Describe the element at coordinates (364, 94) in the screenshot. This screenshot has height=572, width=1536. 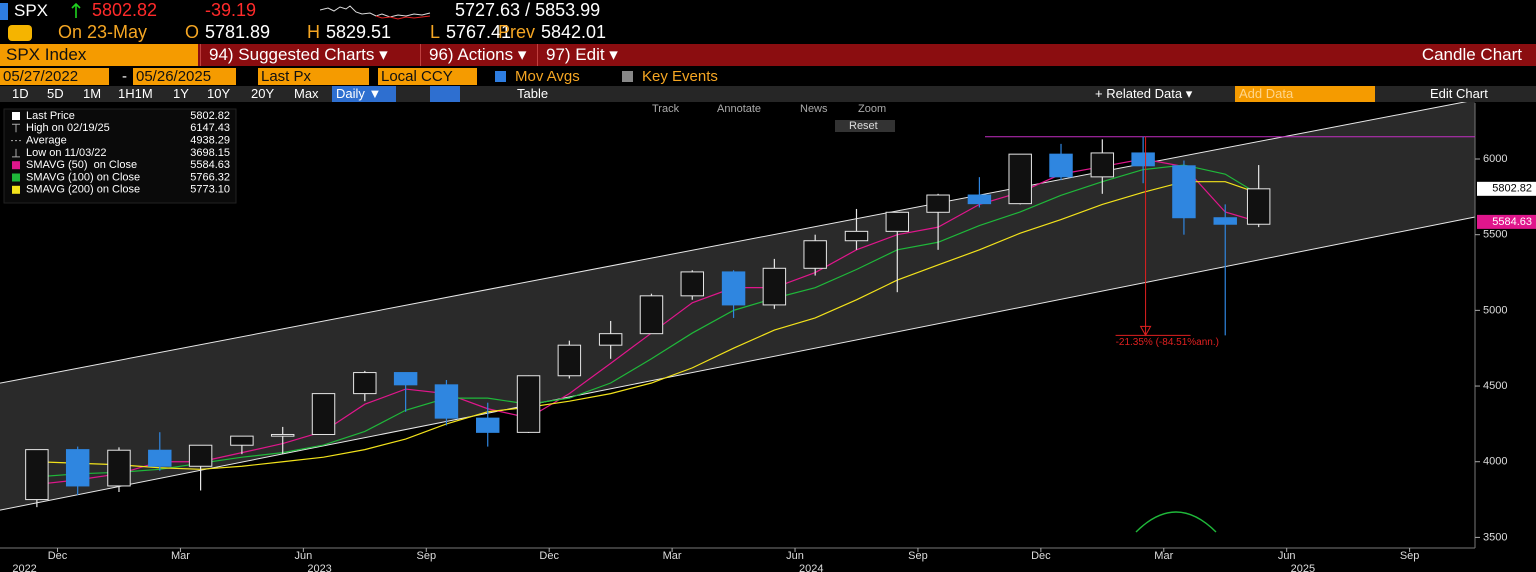
I see `frequency: Daily ▼` at that location.